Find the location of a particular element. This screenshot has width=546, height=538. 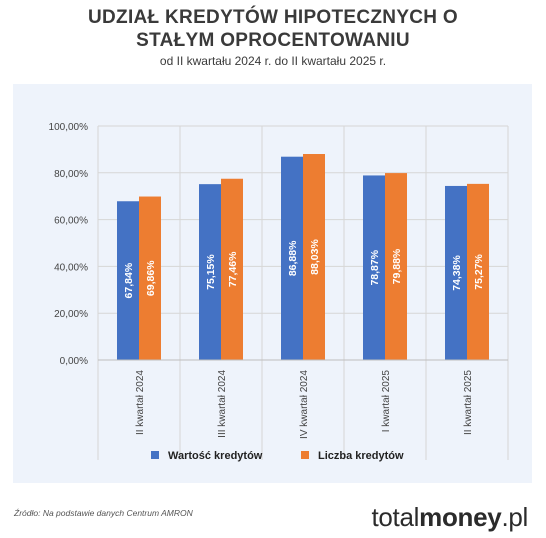

y-tick-label: 100,00% is located at coordinates (69, 127).